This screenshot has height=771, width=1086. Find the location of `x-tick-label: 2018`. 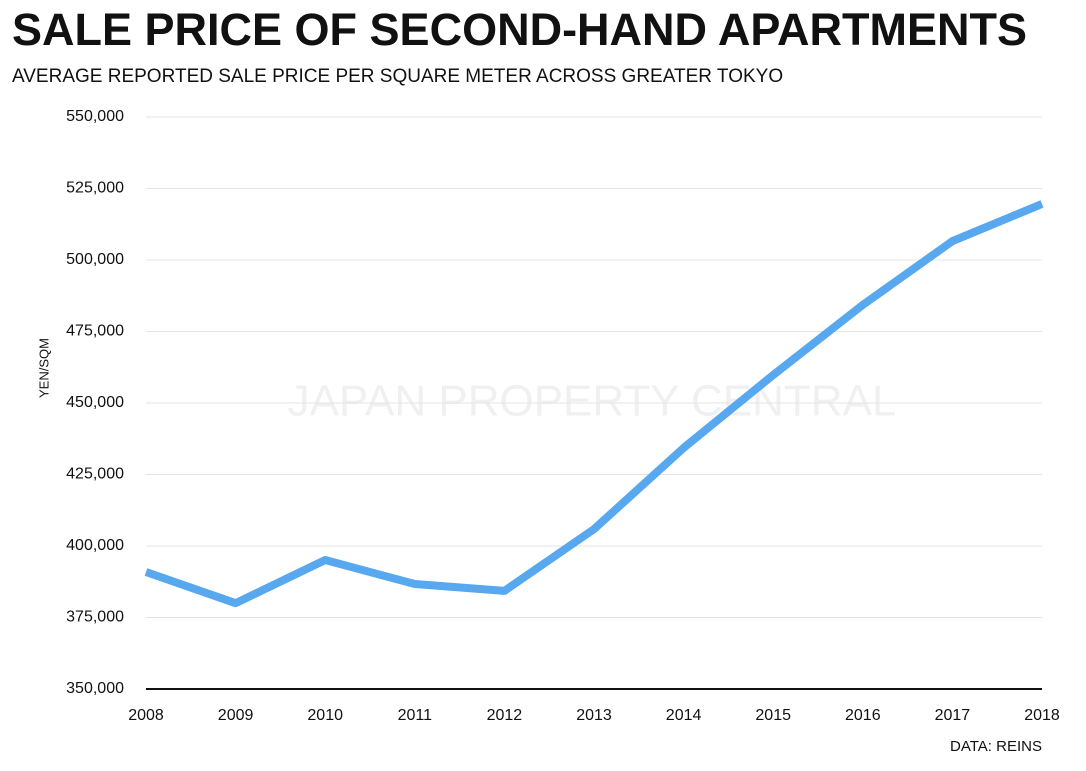

x-tick-label: 2018 is located at coordinates (1042, 715).